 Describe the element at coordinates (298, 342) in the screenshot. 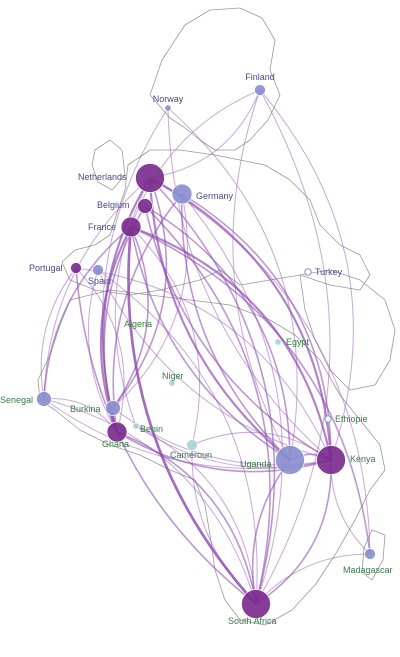

I see `label-egypt: Egypt` at that location.